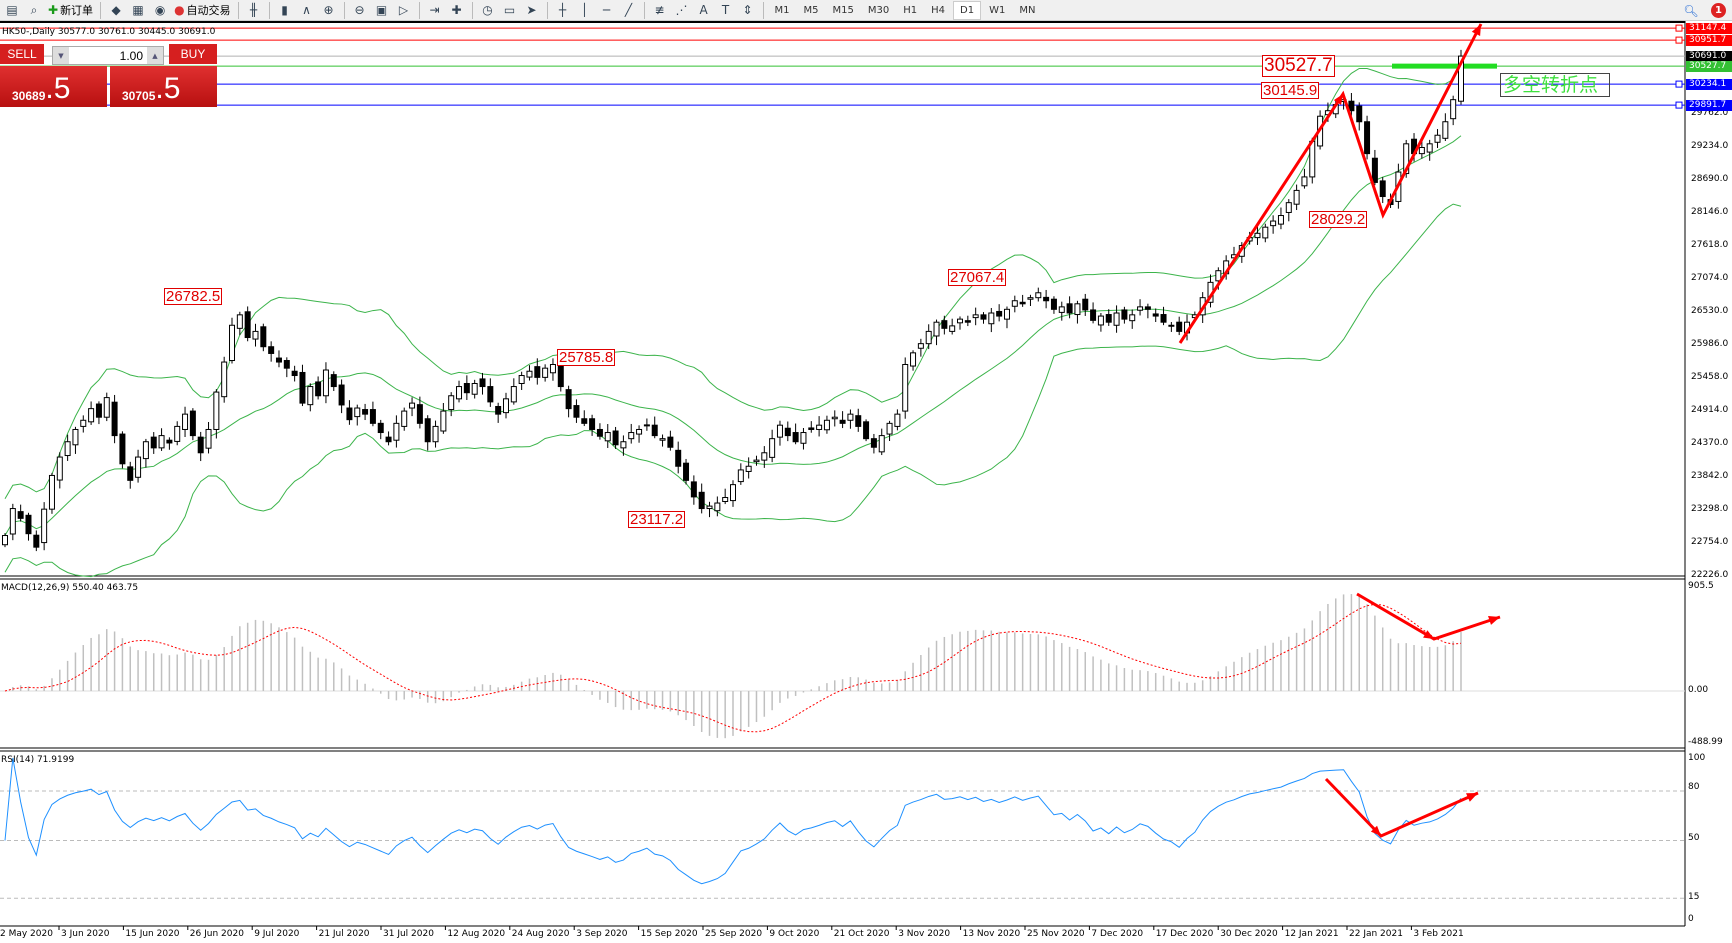 The height and width of the screenshot is (943, 1732). What do you see at coordinates (1710, 146) in the screenshot?
I see `price-axis-label: 29234.0` at bounding box center [1710, 146].